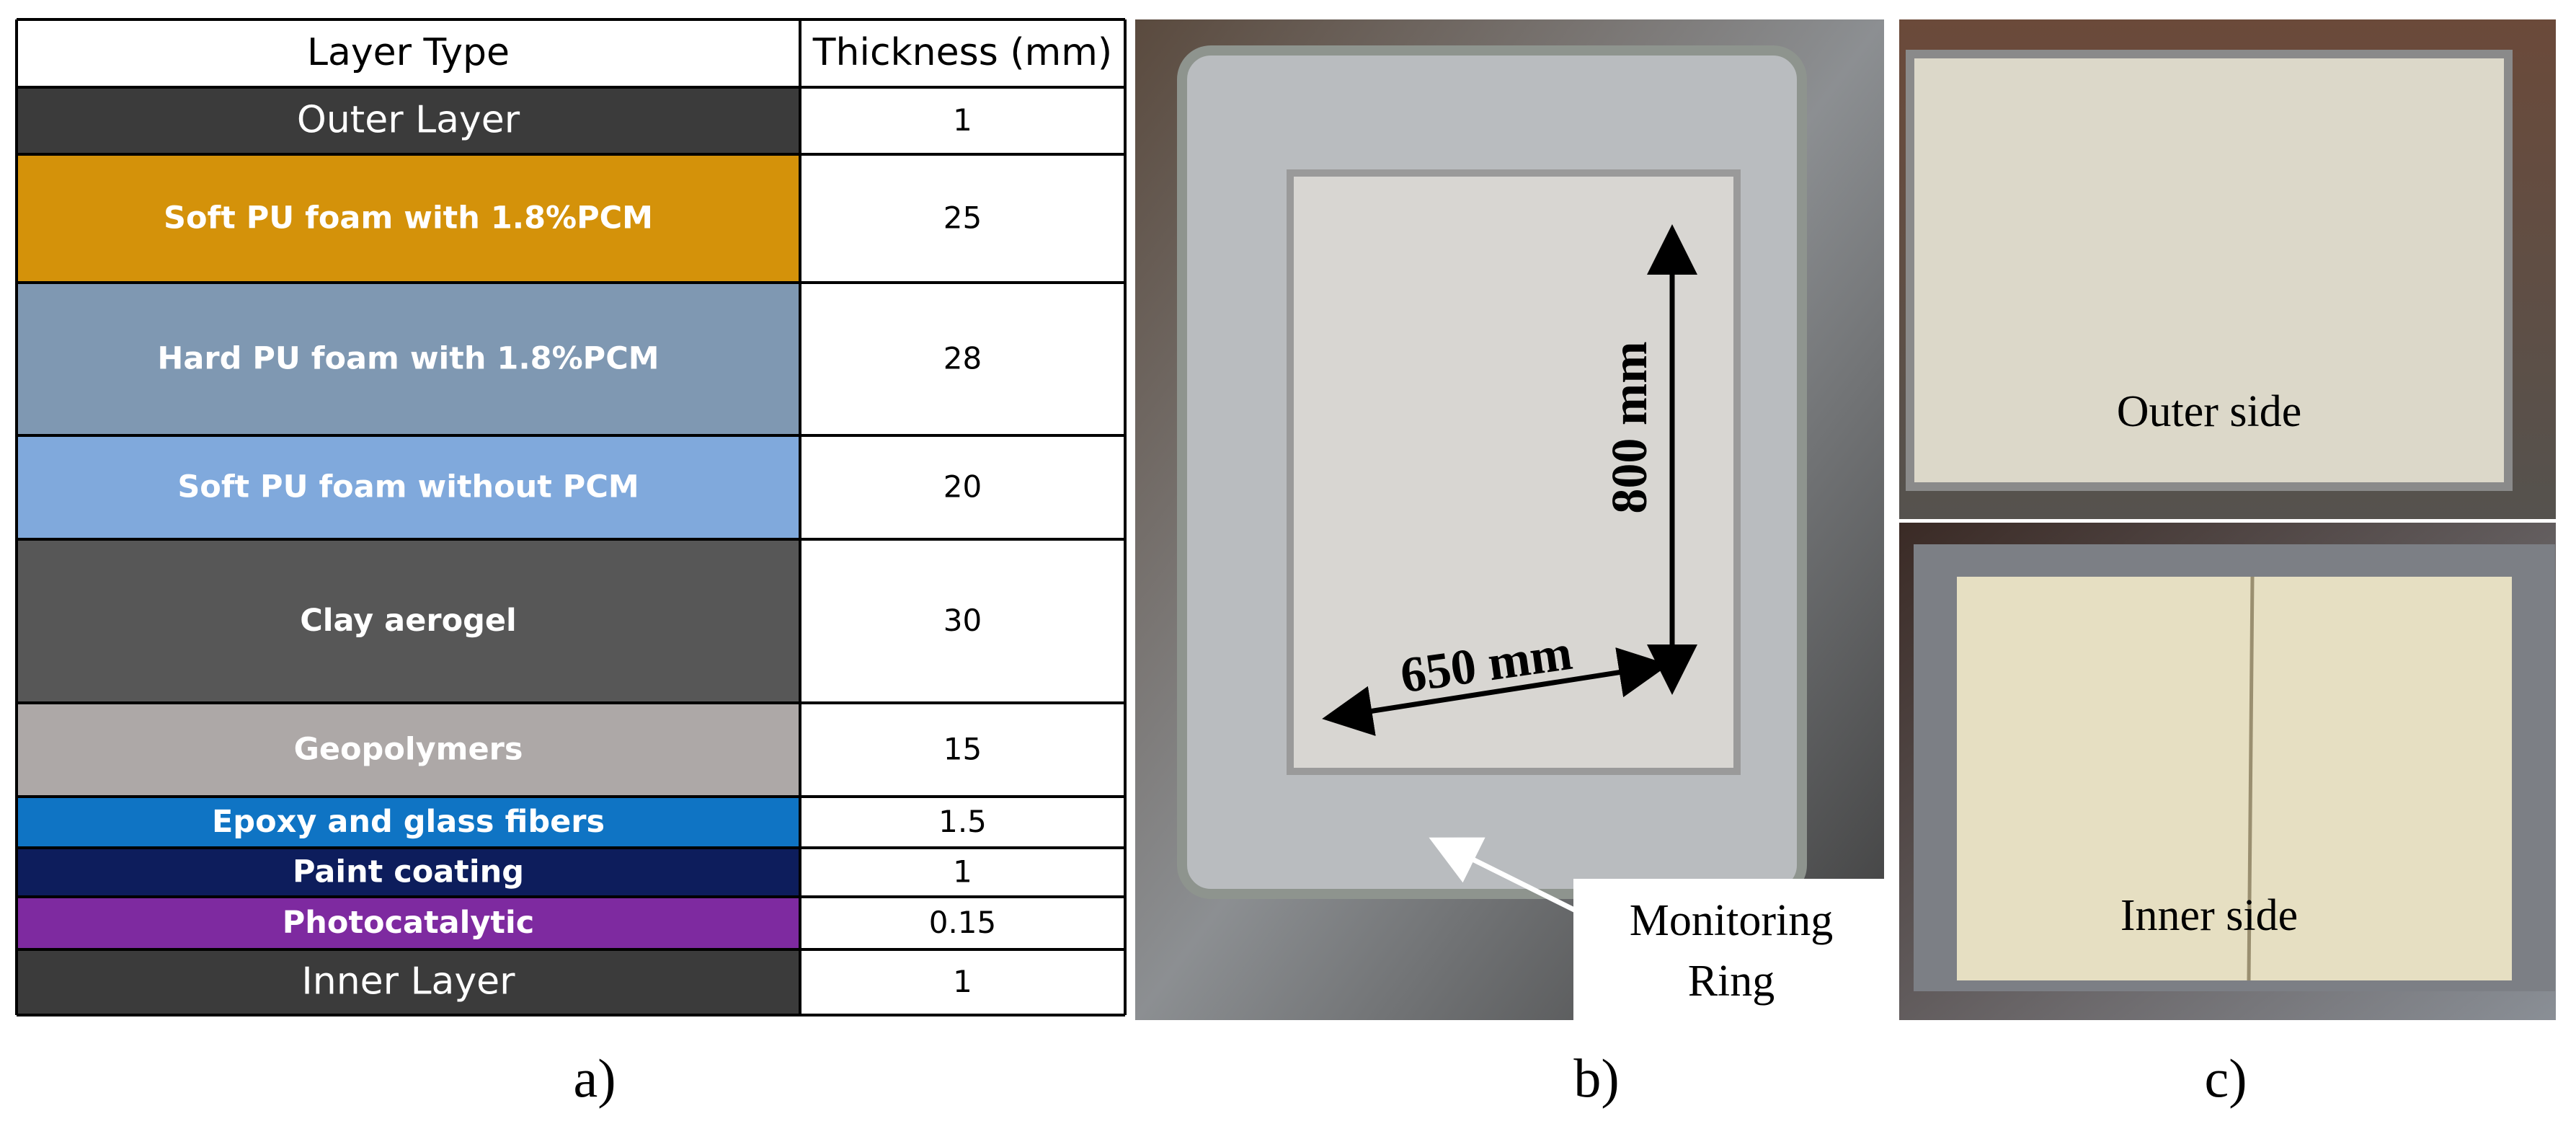 The width and height of the screenshot is (2576, 1134). What do you see at coordinates (1728, 949) in the screenshot?
I see `callout-box` at bounding box center [1728, 949].